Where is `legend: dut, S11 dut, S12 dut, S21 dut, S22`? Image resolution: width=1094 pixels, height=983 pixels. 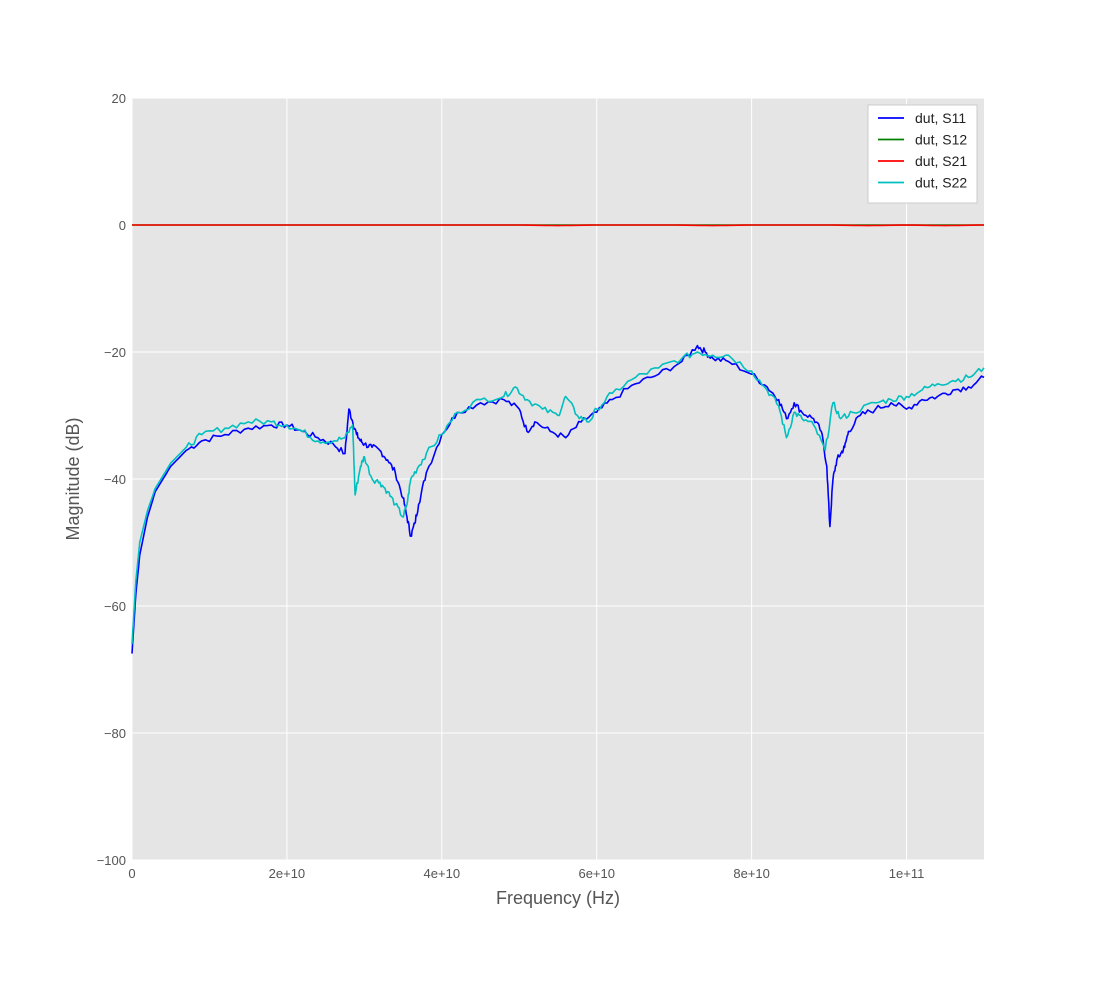 legend: dut, S11 dut, S12 dut, S21 dut, S22 is located at coordinates (922, 154).